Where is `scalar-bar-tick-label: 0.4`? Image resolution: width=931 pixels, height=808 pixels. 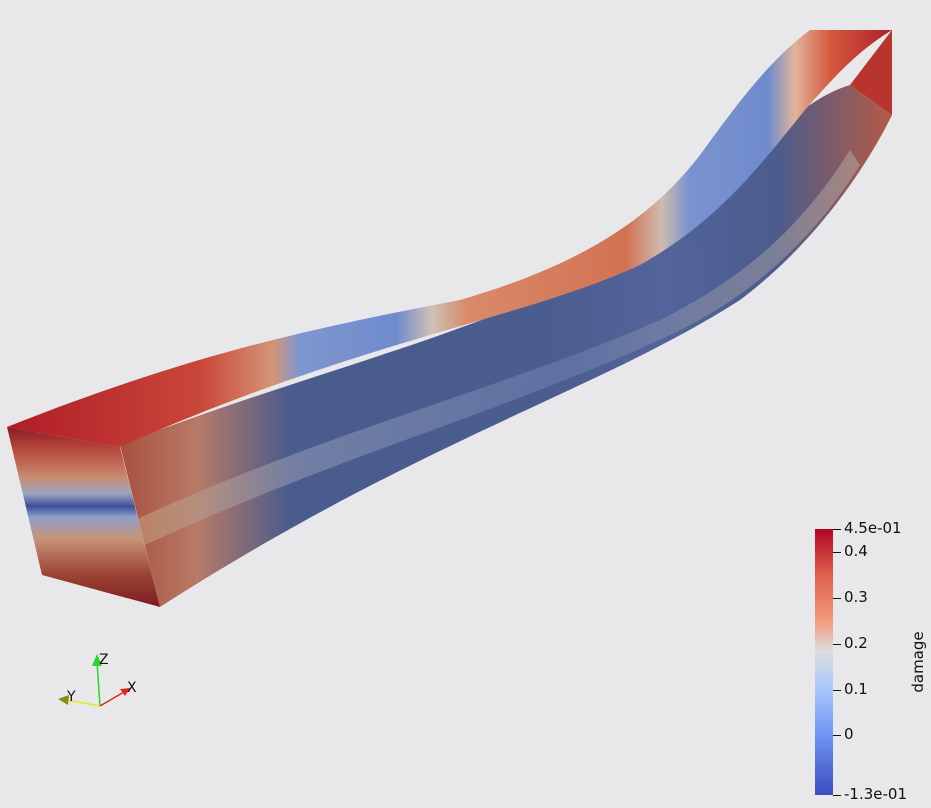
scalar-bar-tick-label: 0.4 is located at coordinates (856, 551).